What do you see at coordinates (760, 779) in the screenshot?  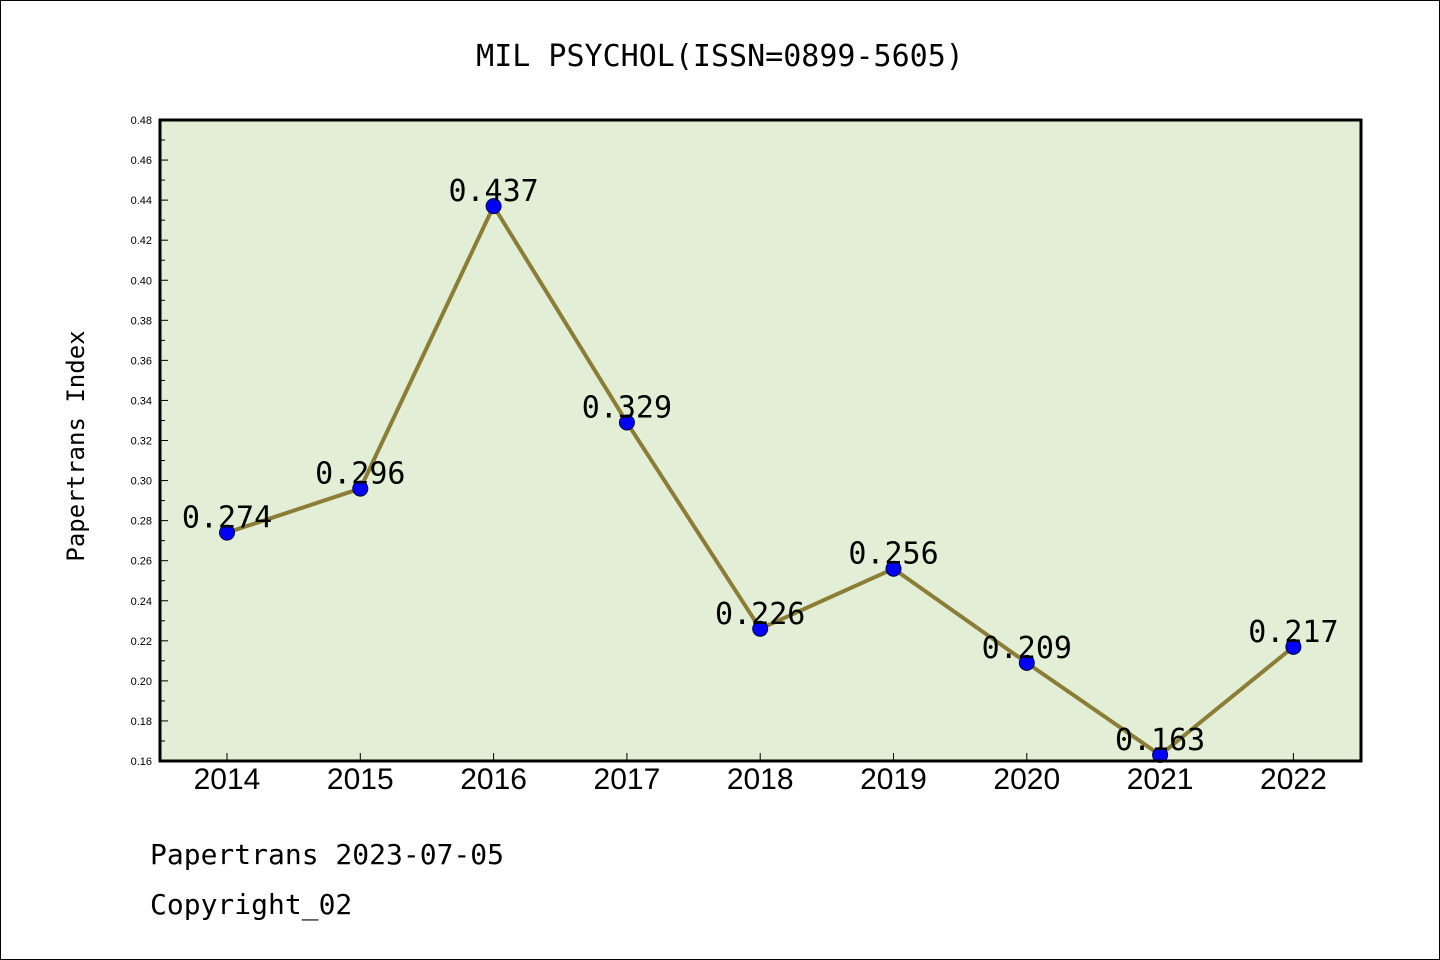 I see `x-tick-label: 2018` at bounding box center [760, 779].